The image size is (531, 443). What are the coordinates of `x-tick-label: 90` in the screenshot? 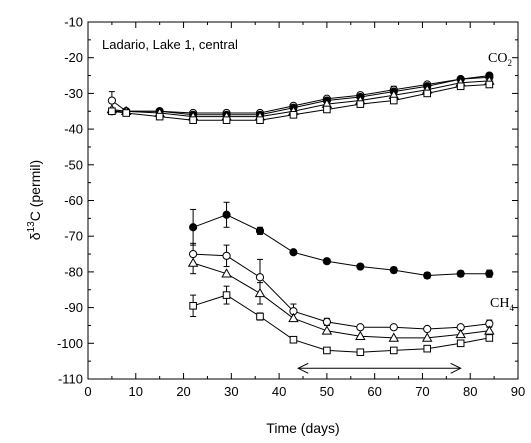 It's located at (518, 391).